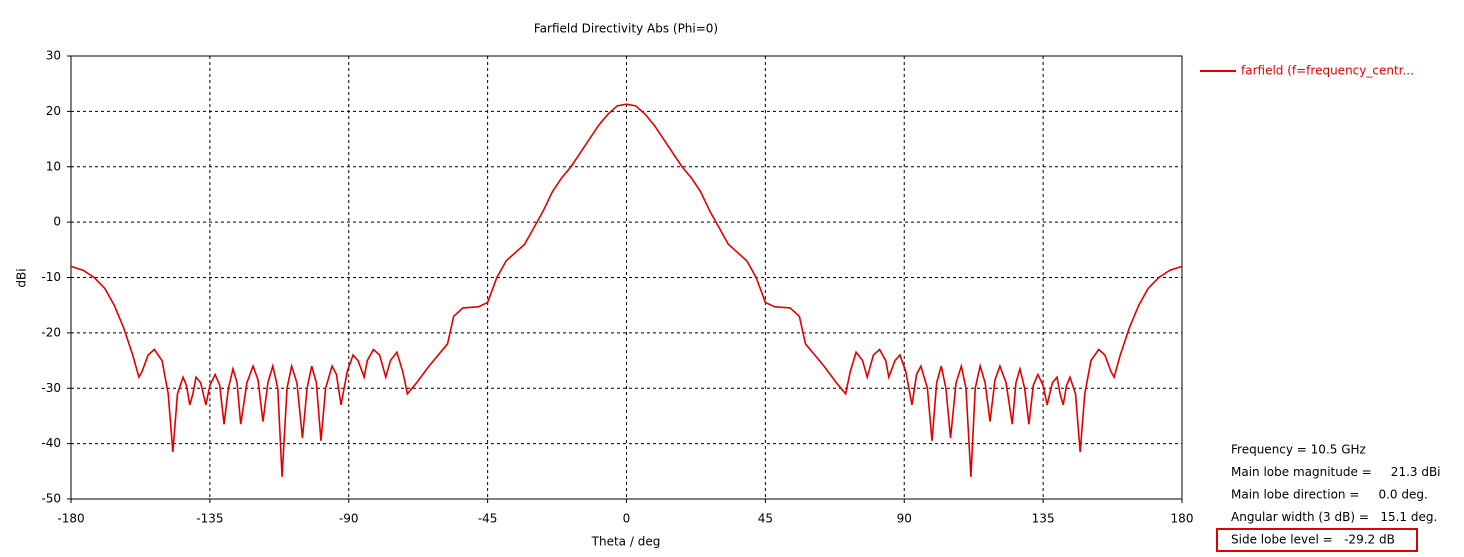 The width and height of the screenshot is (1464, 557). Describe the element at coordinates (1329, 495) in the screenshot. I see `annotation: Main lobe direction = 0.0 deg.` at that location.